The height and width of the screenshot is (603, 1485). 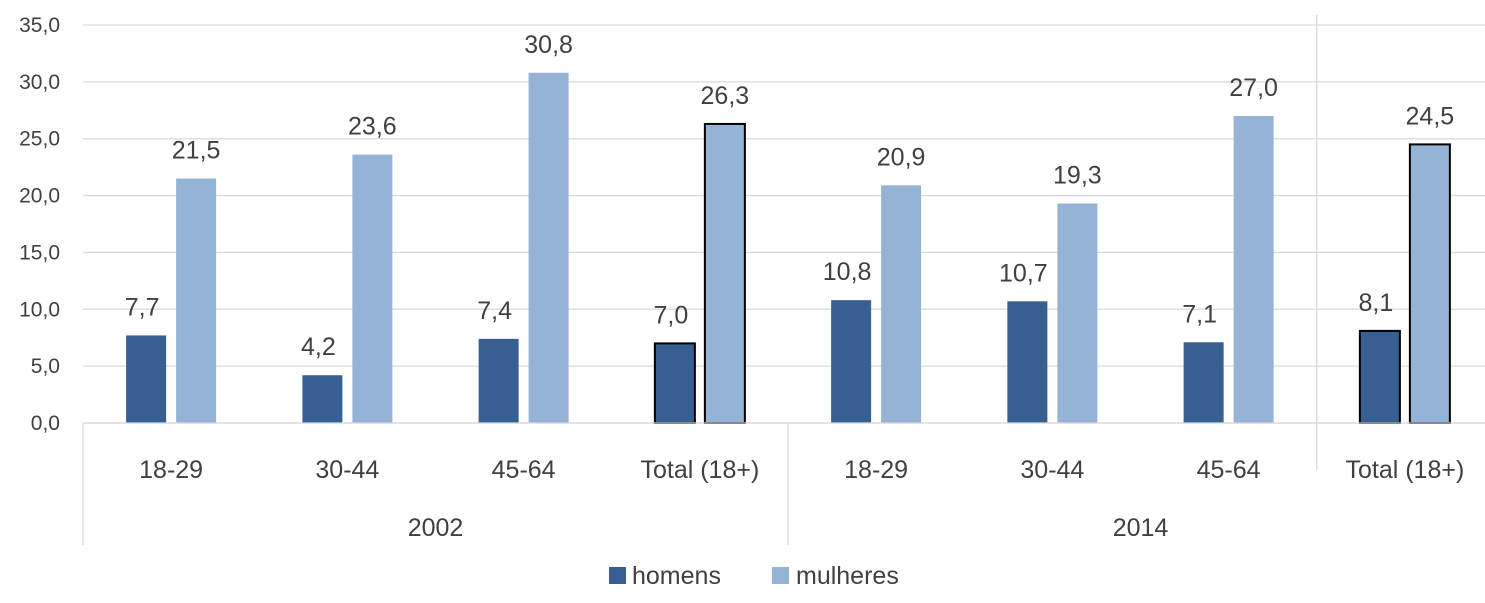 What do you see at coordinates (45, 366) in the screenshot?
I see `y-tick-label: 5,0` at bounding box center [45, 366].